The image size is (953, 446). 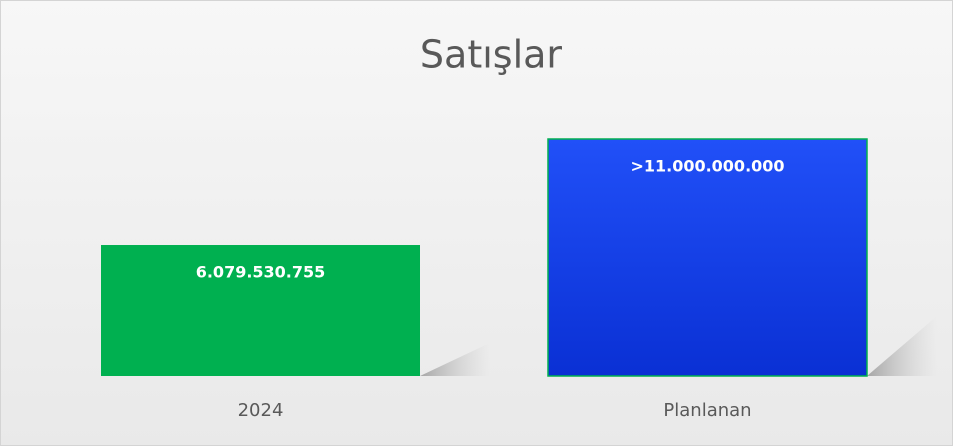 What do you see at coordinates (491, 55) in the screenshot?
I see `chart-title: Satışlar` at bounding box center [491, 55].